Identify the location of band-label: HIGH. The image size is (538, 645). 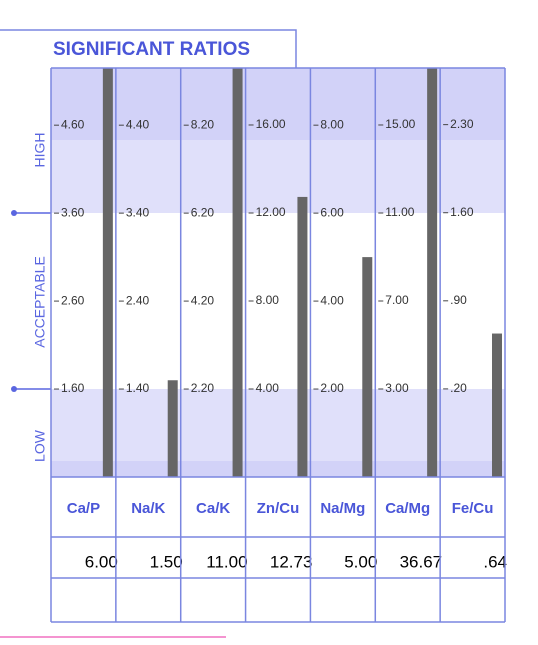
(40, 150).